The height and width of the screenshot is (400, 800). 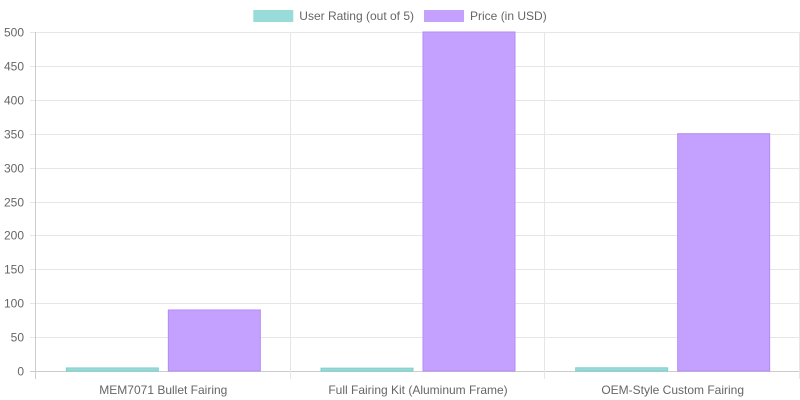 I want to click on y-tick-label: 450, so click(x=14, y=67).